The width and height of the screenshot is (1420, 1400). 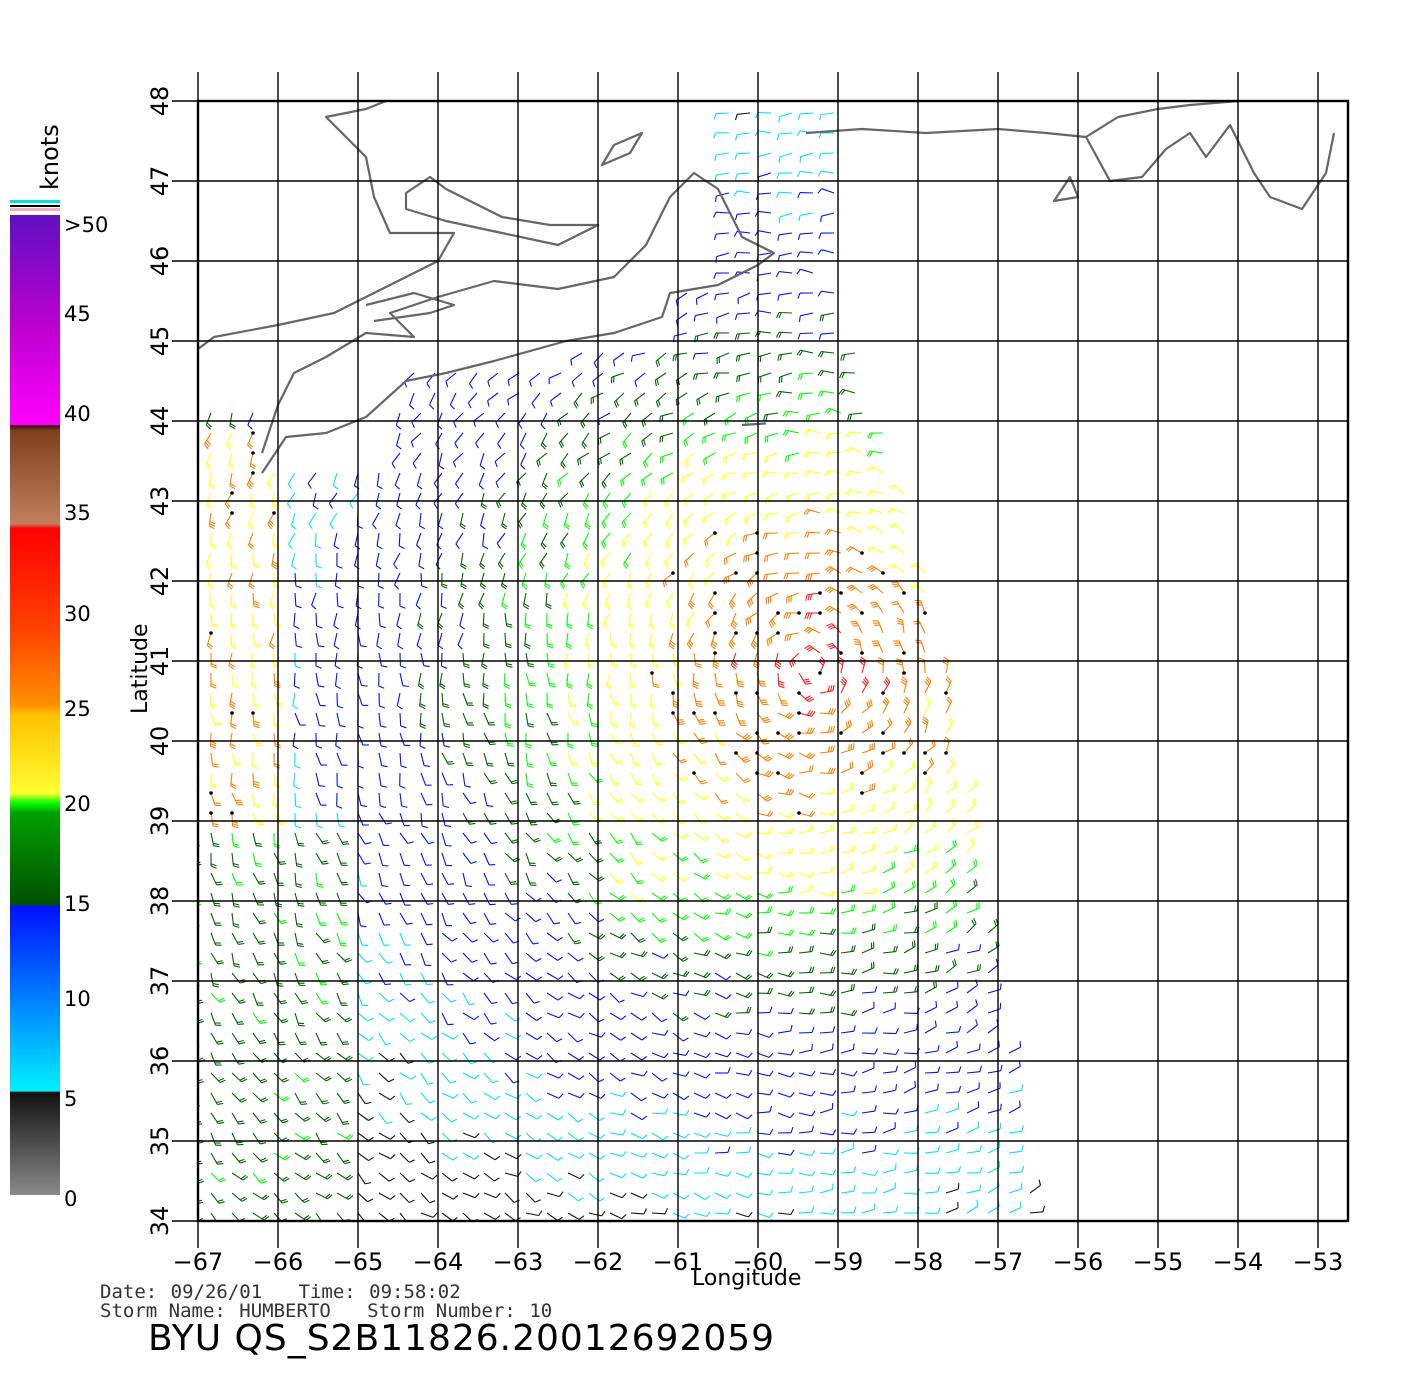 I want to click on storm-number-label: Storm Number:, so click(x=441, y=1311).